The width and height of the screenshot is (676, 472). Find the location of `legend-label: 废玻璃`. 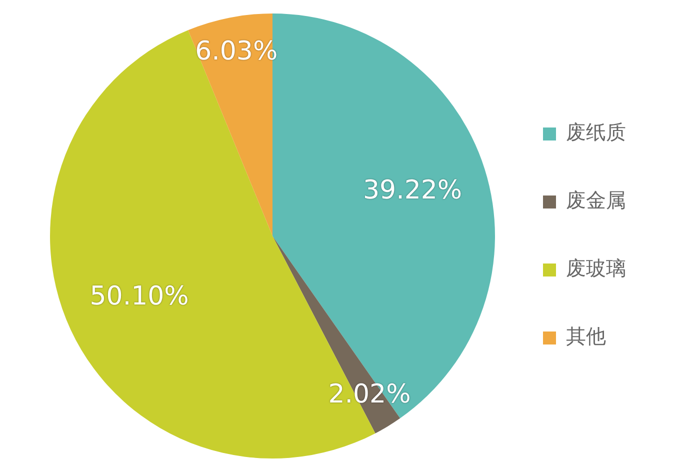

legend-label: 废玻璃 is located at coordinates (596, 268).